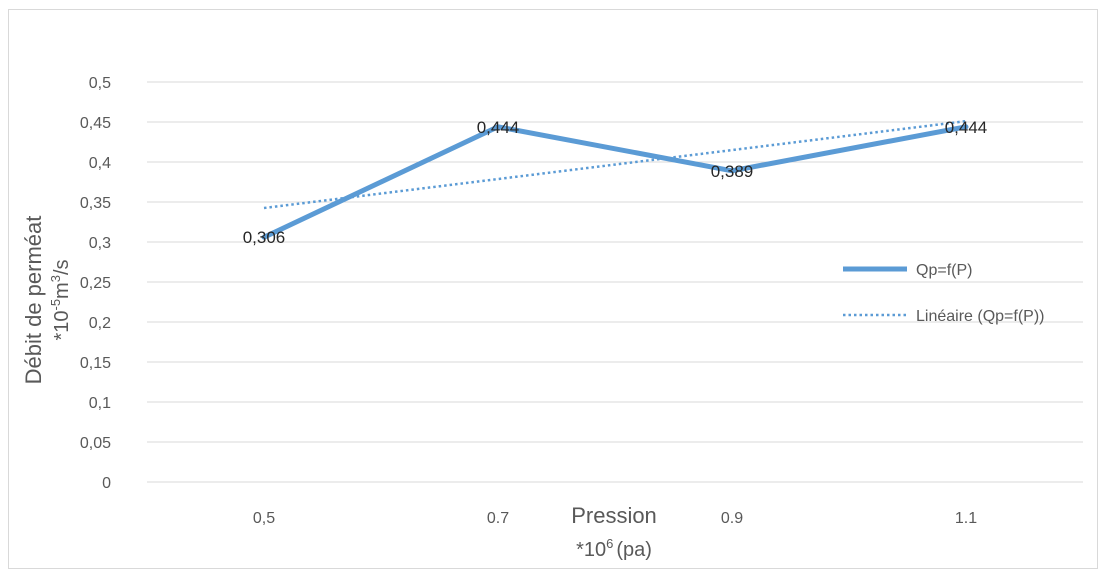  What do you see at coordinates (609, 543) in the screenshot?
I see `x-axis-unit-superscript: 6` at bounding box center [609, 543].